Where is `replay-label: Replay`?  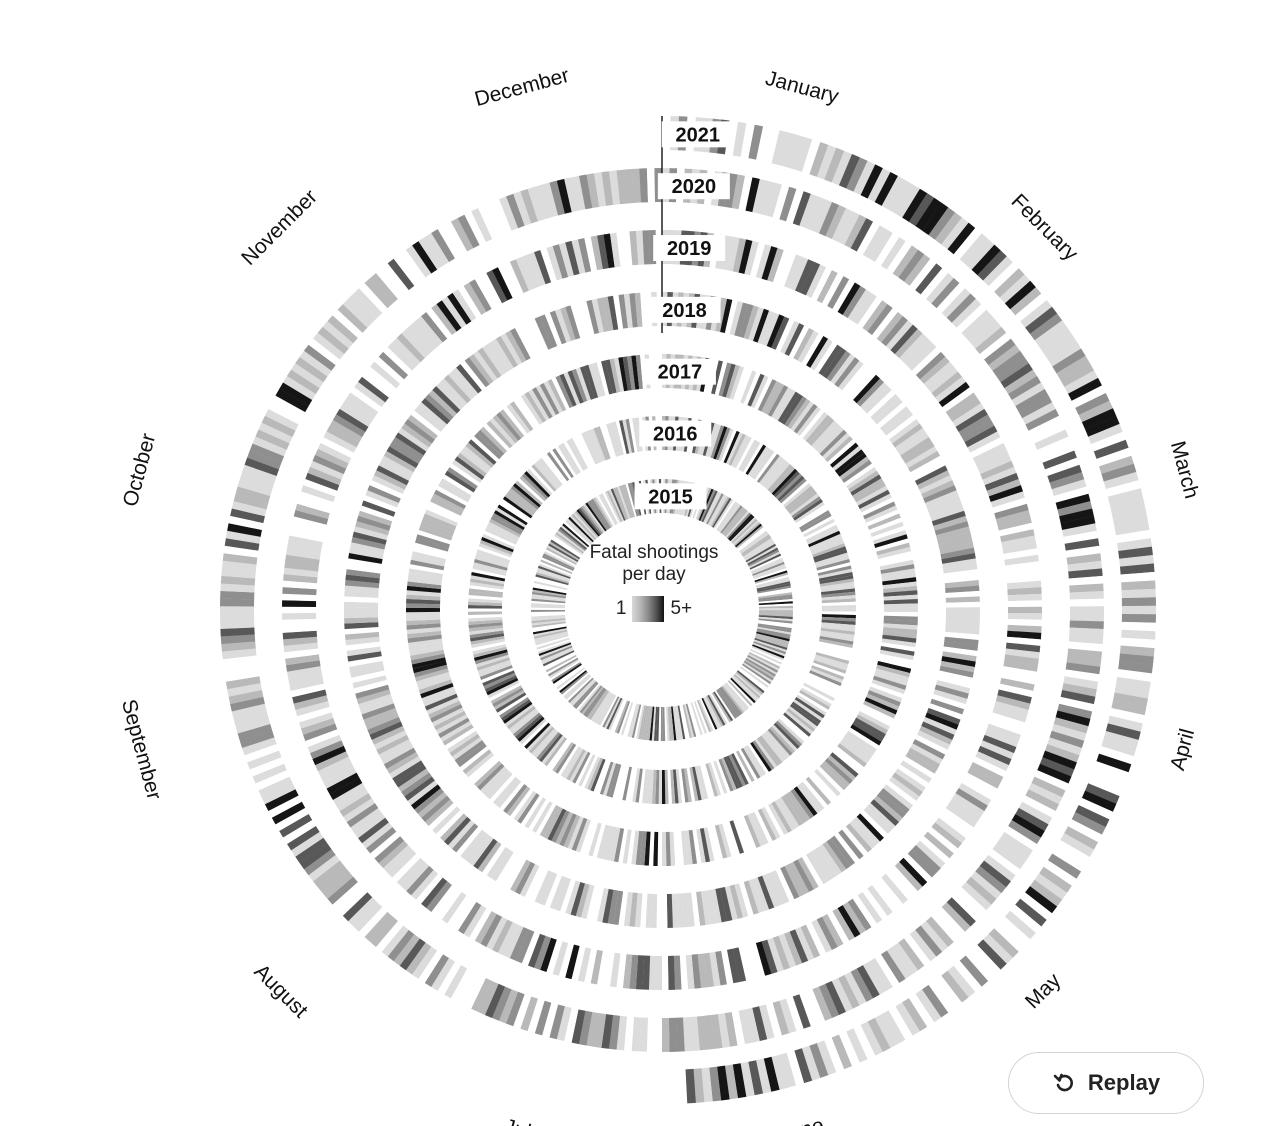 replay-label: Replay is located at coordinates (1124, 1082).